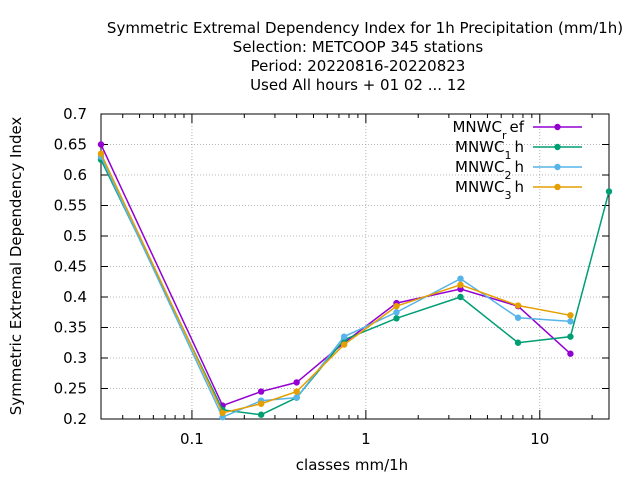  Describe the element at coordinates (75, 114) in the screenshot. I see `y-tick-label: 0.7` at that location.